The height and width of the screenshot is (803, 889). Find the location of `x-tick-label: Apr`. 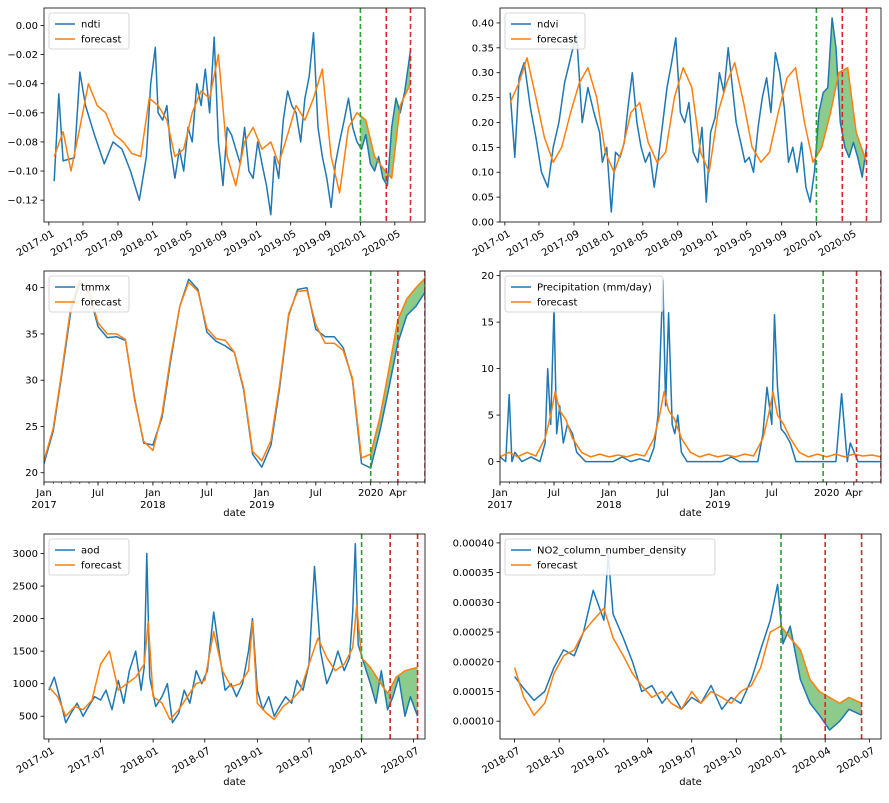

x-tick-label: Apr is located at coordinates (854, 493).